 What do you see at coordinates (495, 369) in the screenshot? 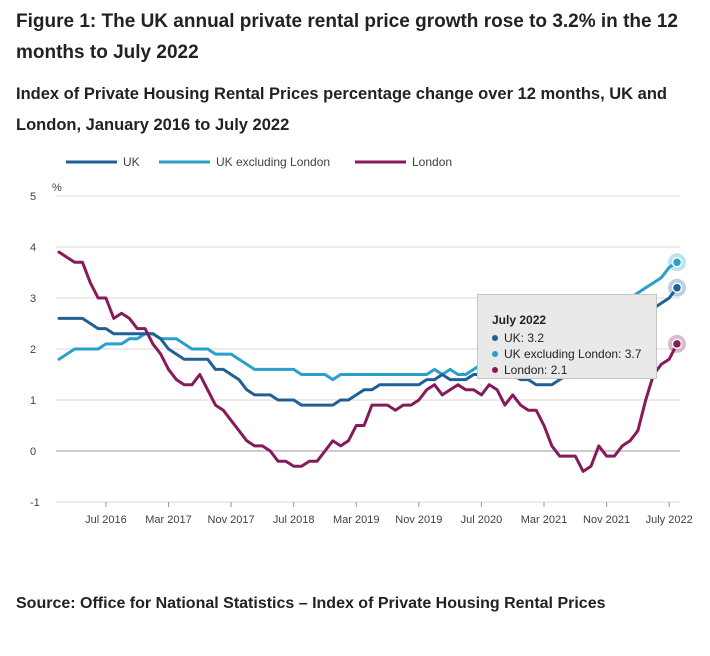
I see `tooltip-dot-london` at bounding box center [495, 369].